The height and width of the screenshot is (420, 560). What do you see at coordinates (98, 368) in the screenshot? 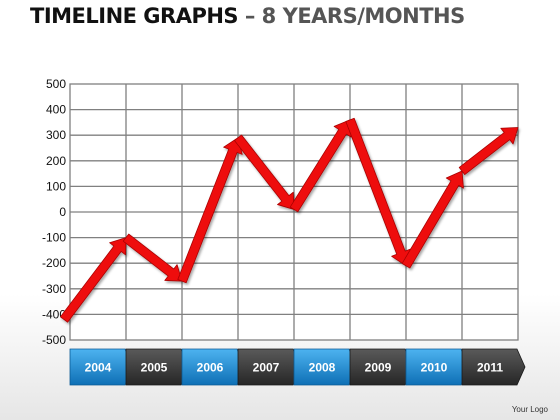
I see `x-tick-label: 2004` at bounding box center [98, 368].